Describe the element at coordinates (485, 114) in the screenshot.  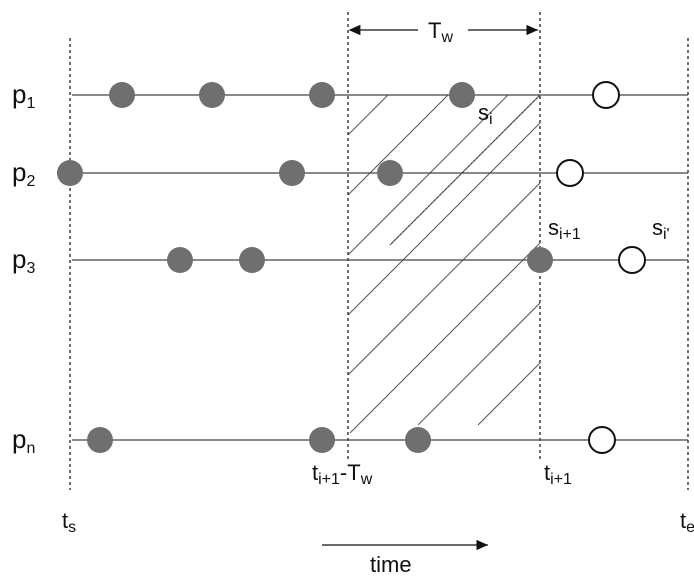
I see `s-i-label: si` at that location.